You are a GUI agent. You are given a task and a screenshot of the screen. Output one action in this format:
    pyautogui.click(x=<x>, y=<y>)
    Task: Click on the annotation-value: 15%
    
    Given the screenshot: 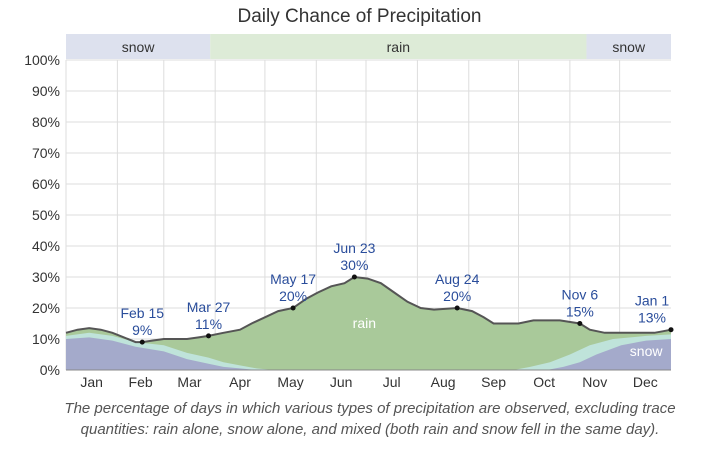 What is the action you would take?
    pyautogui.click(x=580, y=312)
    